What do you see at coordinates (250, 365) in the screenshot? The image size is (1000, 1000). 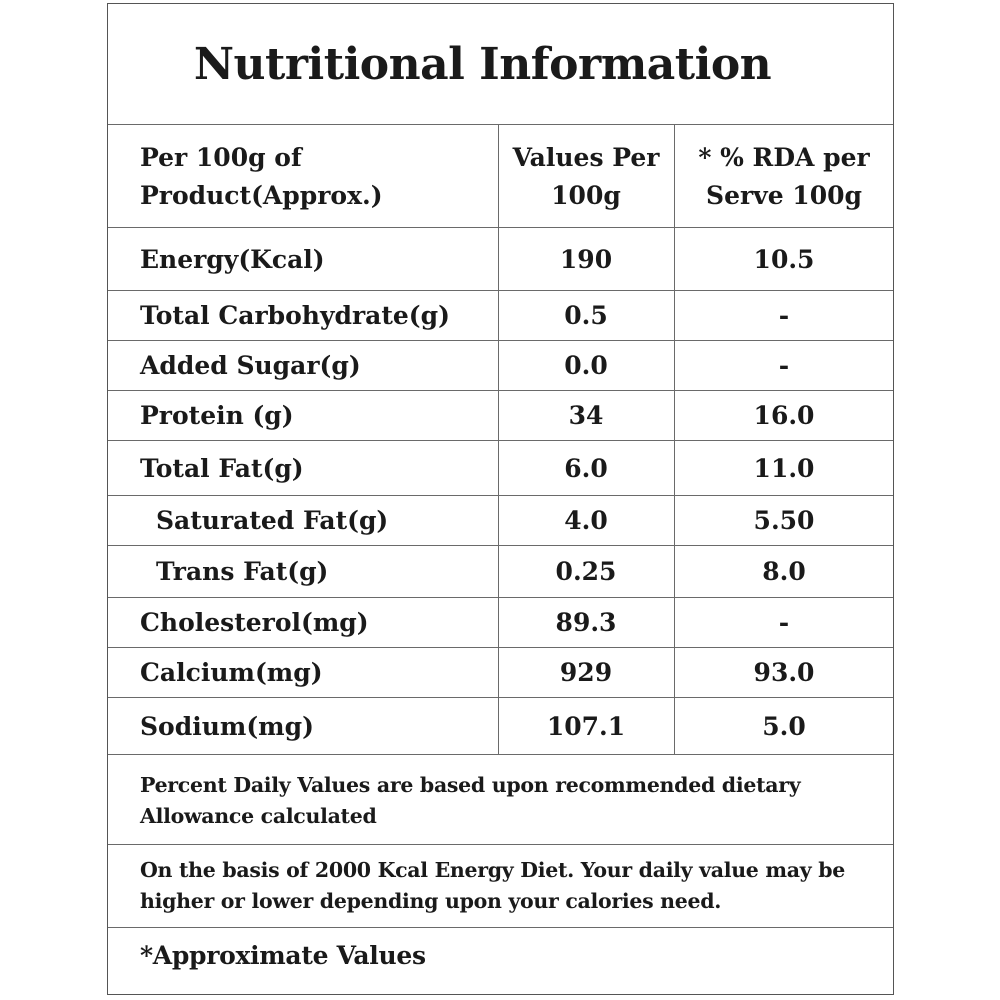 I see `nutrient-name: Added Sugar(g)` at bounding box center [250, 365].